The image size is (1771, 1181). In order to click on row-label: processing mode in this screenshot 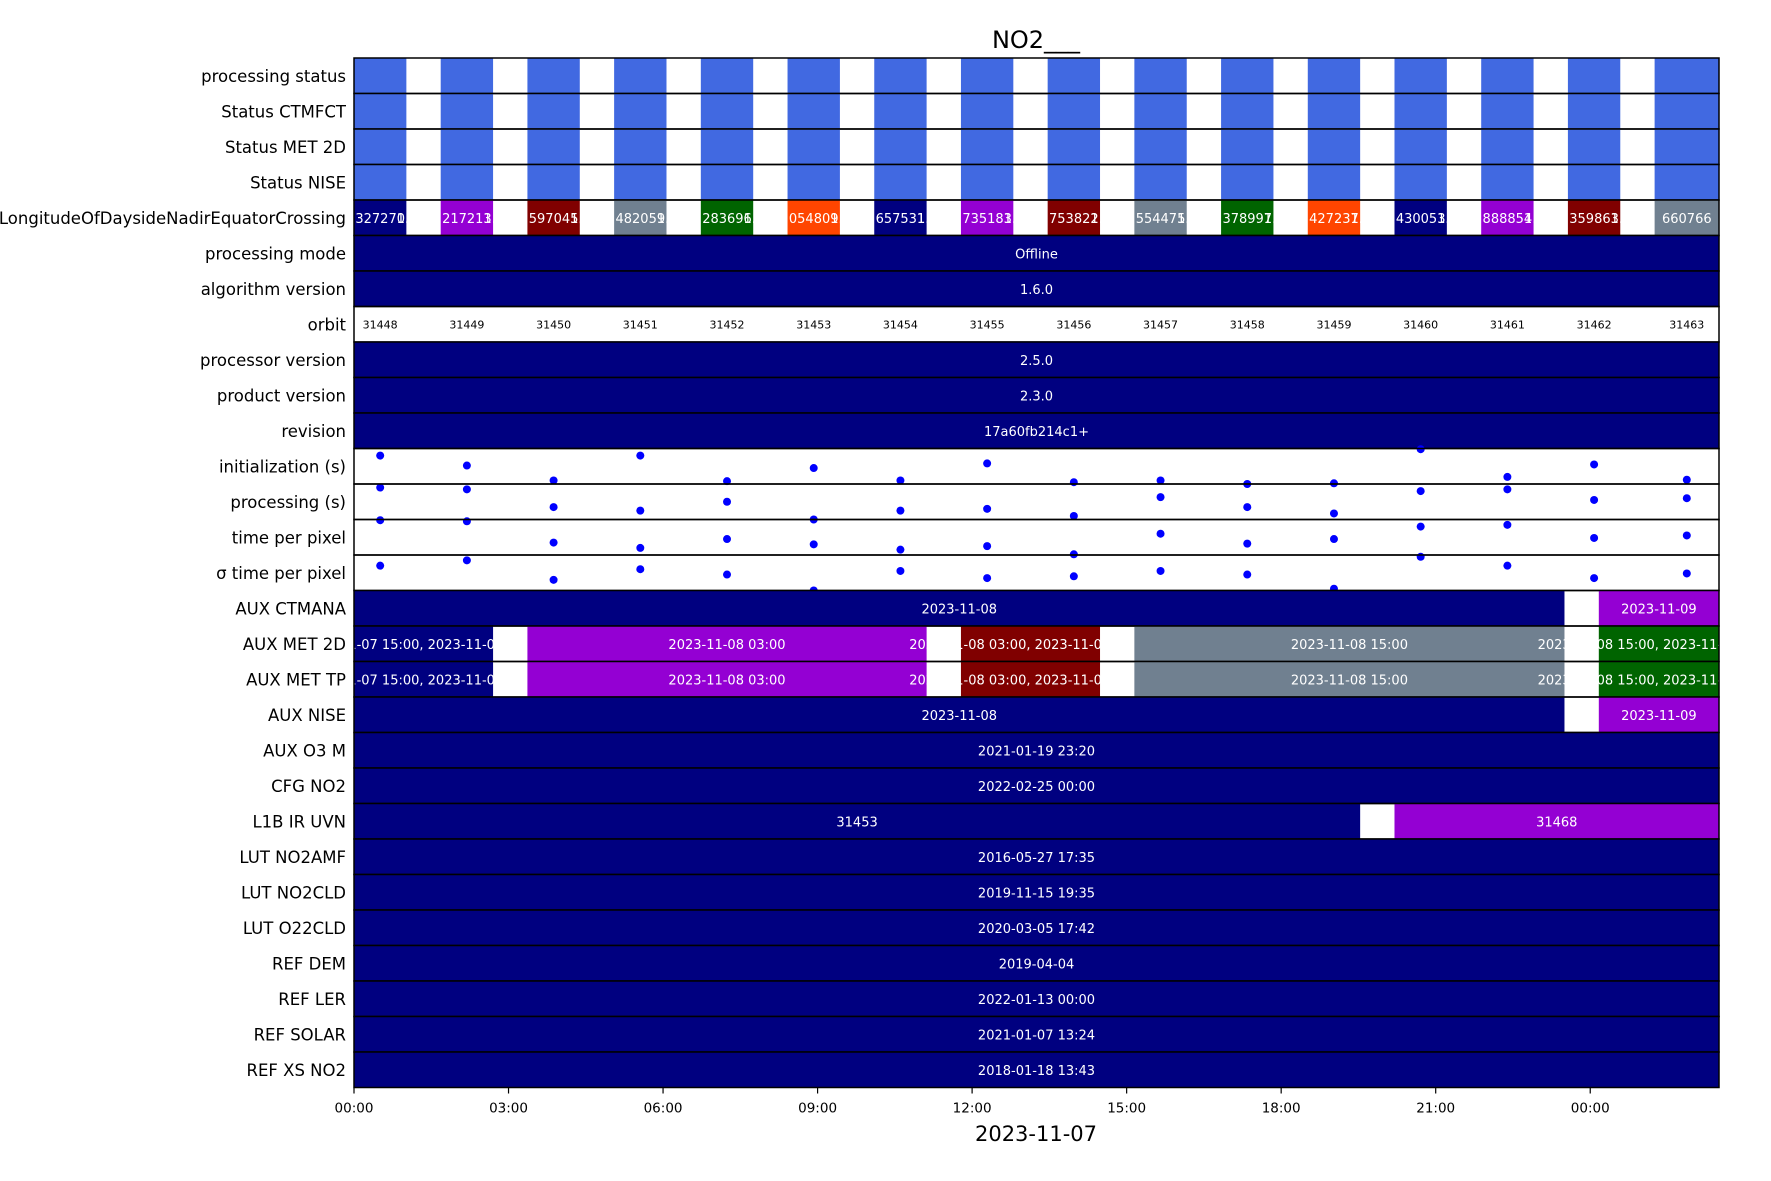, I will do `click(275, 253)`.